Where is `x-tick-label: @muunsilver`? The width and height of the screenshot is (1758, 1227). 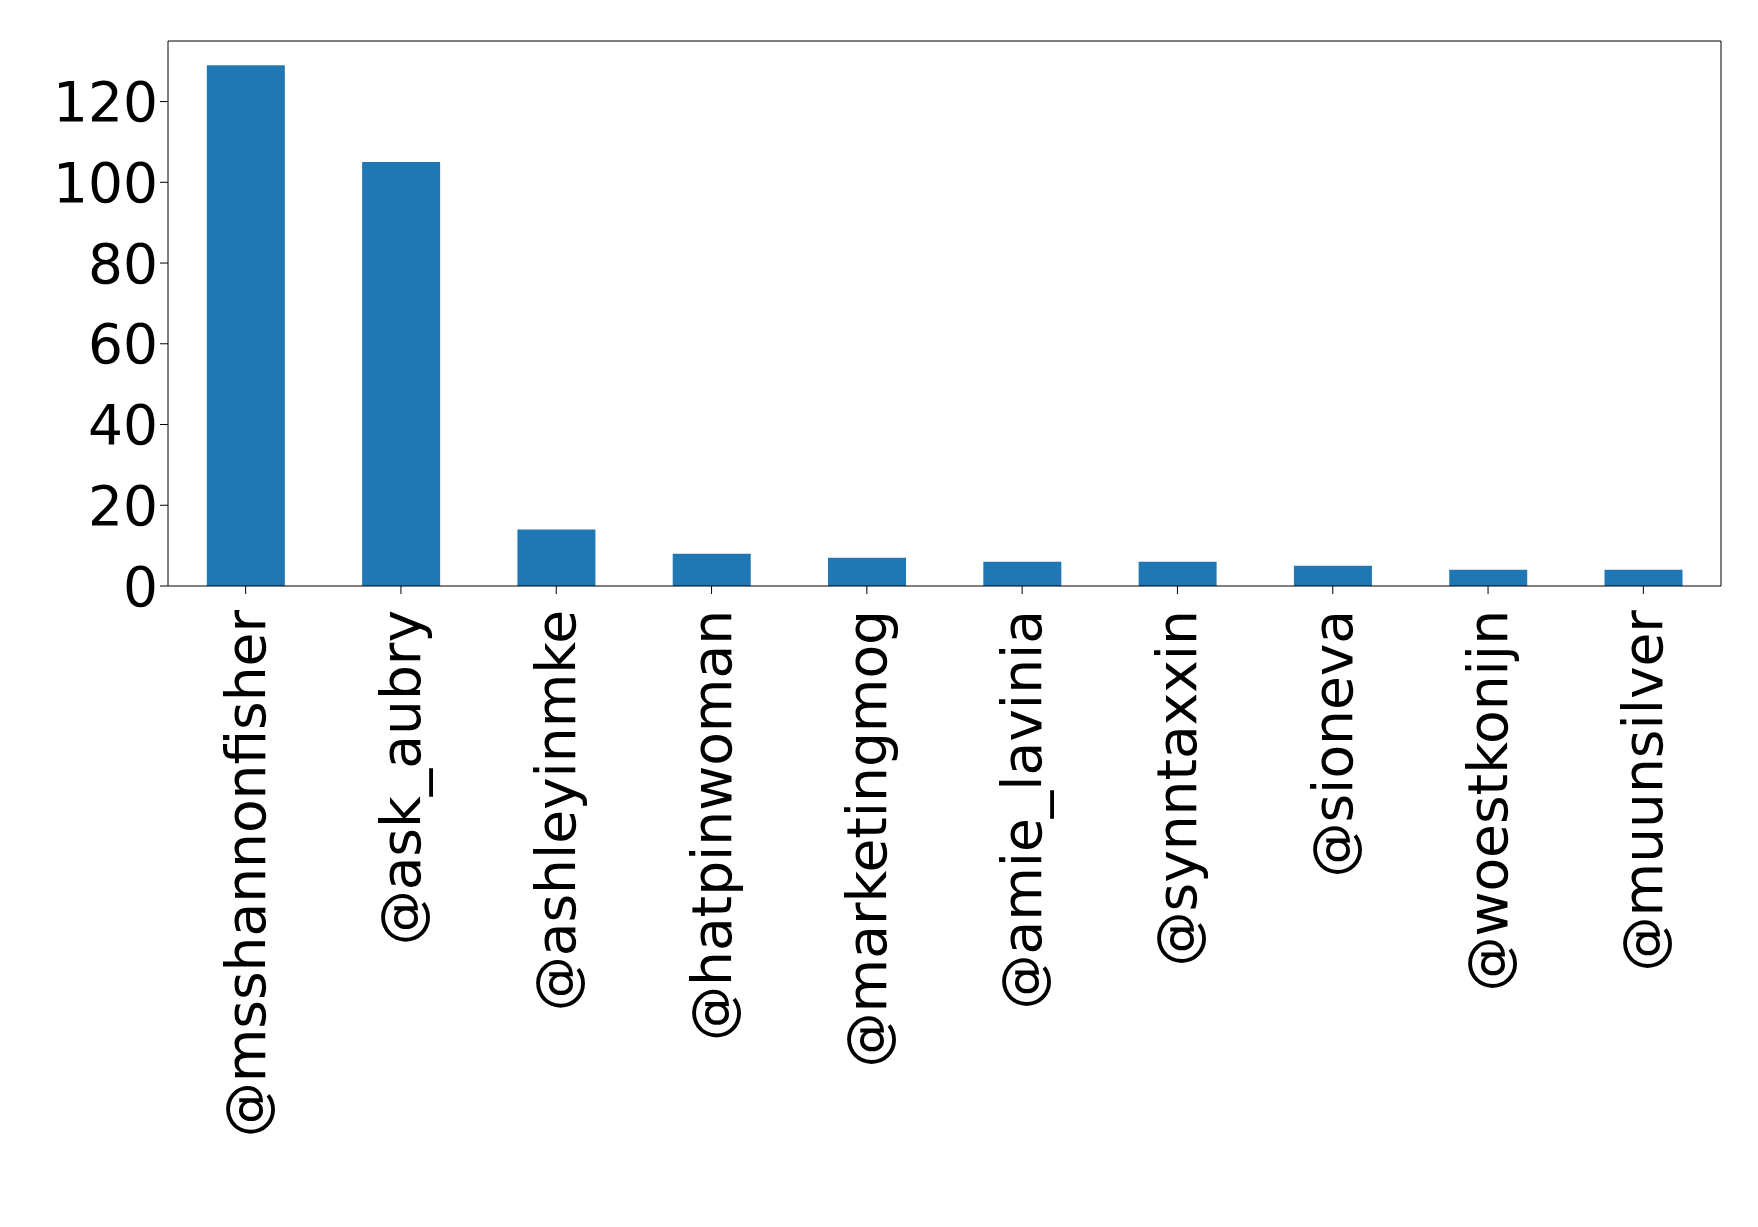
x-tick-label: @muunsilver is located at coordinates (1643, 790).